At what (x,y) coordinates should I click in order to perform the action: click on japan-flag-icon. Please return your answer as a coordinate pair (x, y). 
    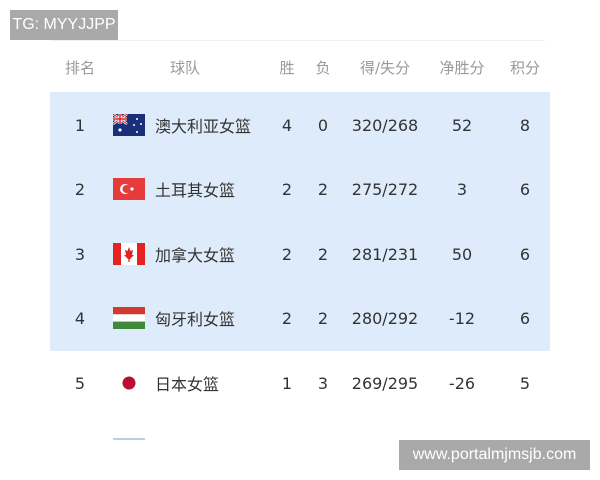
    Looking at the image, I should click on (129, 383).